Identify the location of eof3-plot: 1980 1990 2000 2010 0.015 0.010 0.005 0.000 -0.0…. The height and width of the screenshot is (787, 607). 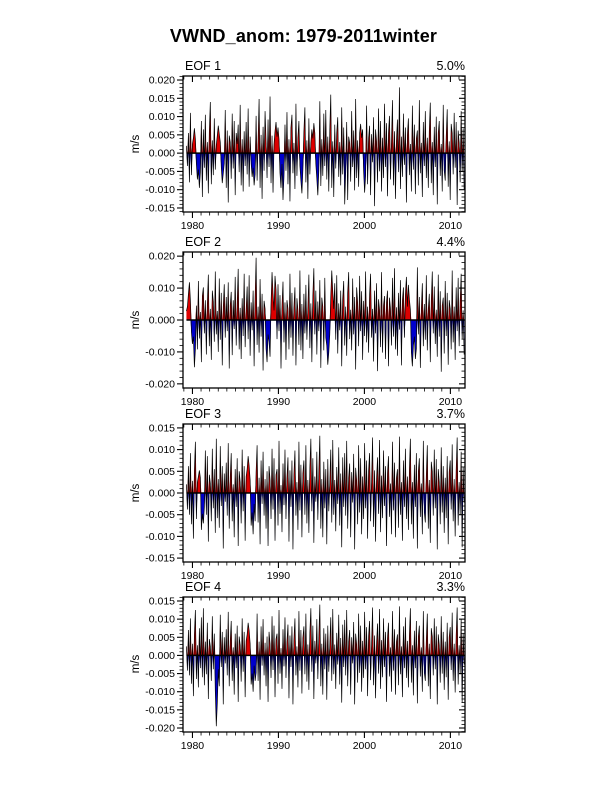
(305, 502).